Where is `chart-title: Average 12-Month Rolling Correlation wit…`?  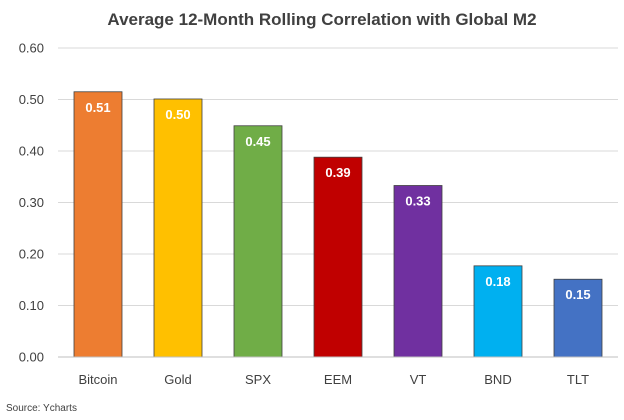
chart-title: Average 12-Month Rolling Correlation wit… is located at coordinates (321, 19).